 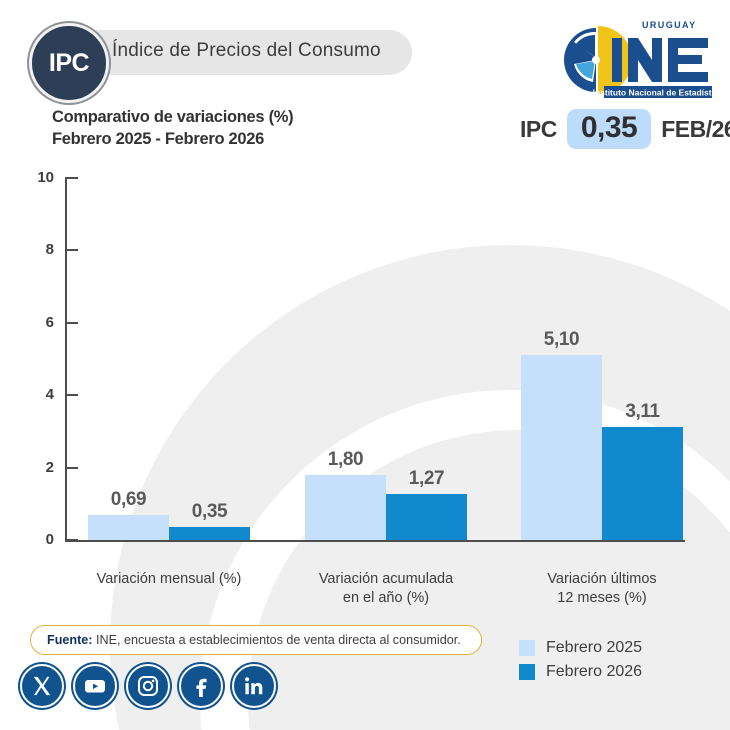 What do you see at coordinates (609, 129) in the screenshot?
I see `ipc-current-value: 0,35` at bounding box center [609, 129].